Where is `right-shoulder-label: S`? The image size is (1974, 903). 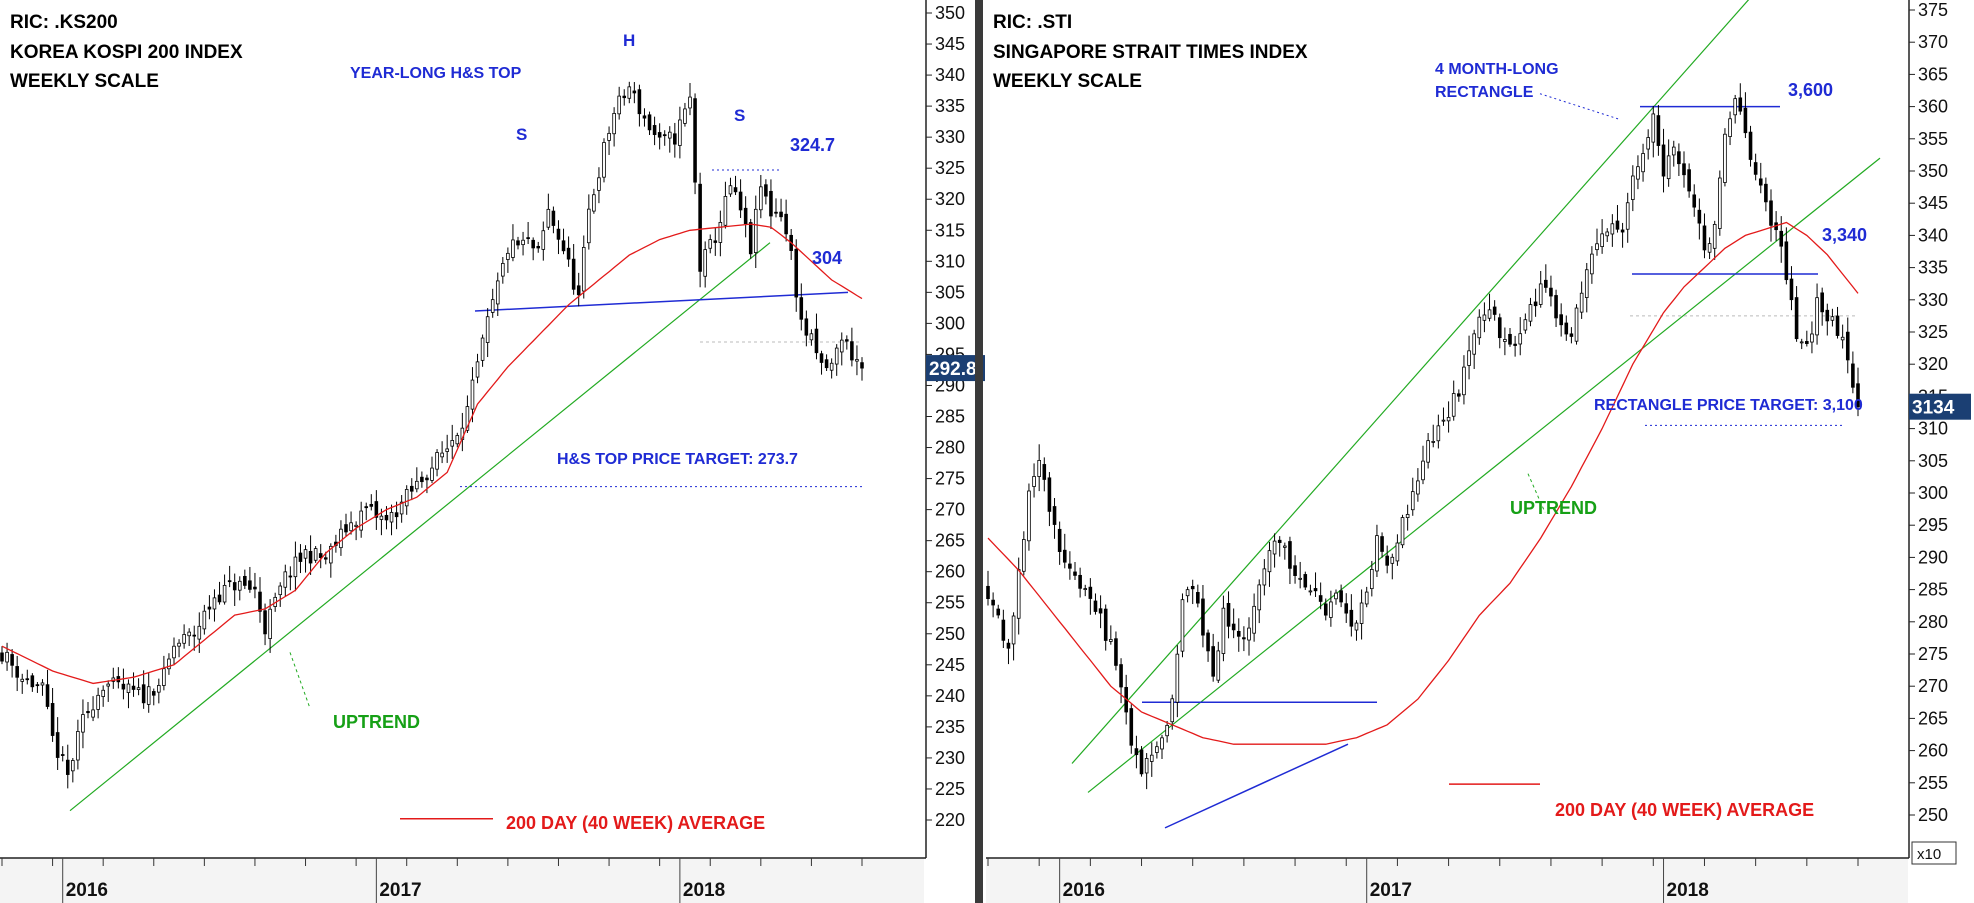
right-shoulder-label: S is located at coordinates (739, 115).